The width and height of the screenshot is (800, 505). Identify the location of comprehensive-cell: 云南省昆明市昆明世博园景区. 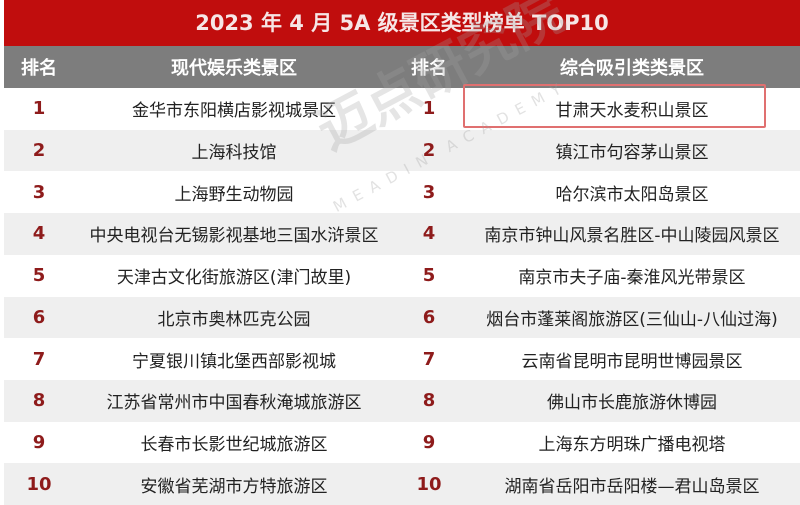
(632, 361).